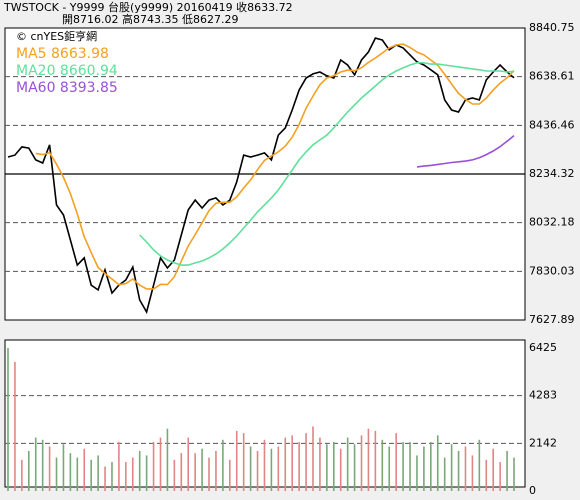 The height and width of the screenshot is (500, 580). What do you see at coordinates (67, 71) in the screenshot?
I see `legend-entry: MA20 8660.94` at bounding box center [67, 71].